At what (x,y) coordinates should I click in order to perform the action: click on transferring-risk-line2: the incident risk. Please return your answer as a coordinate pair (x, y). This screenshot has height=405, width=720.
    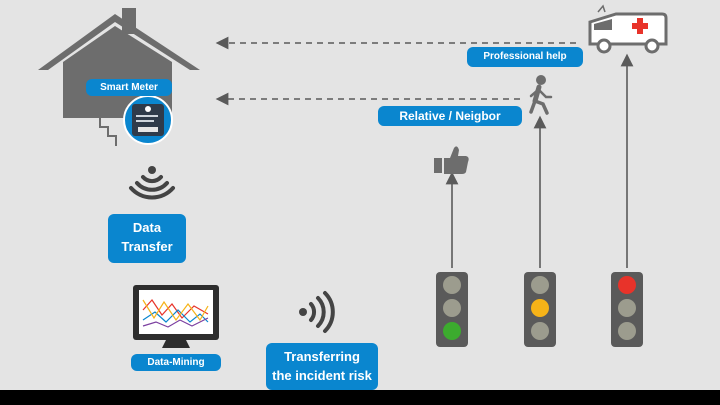
    Looking at the image, I should click on (322, 375).